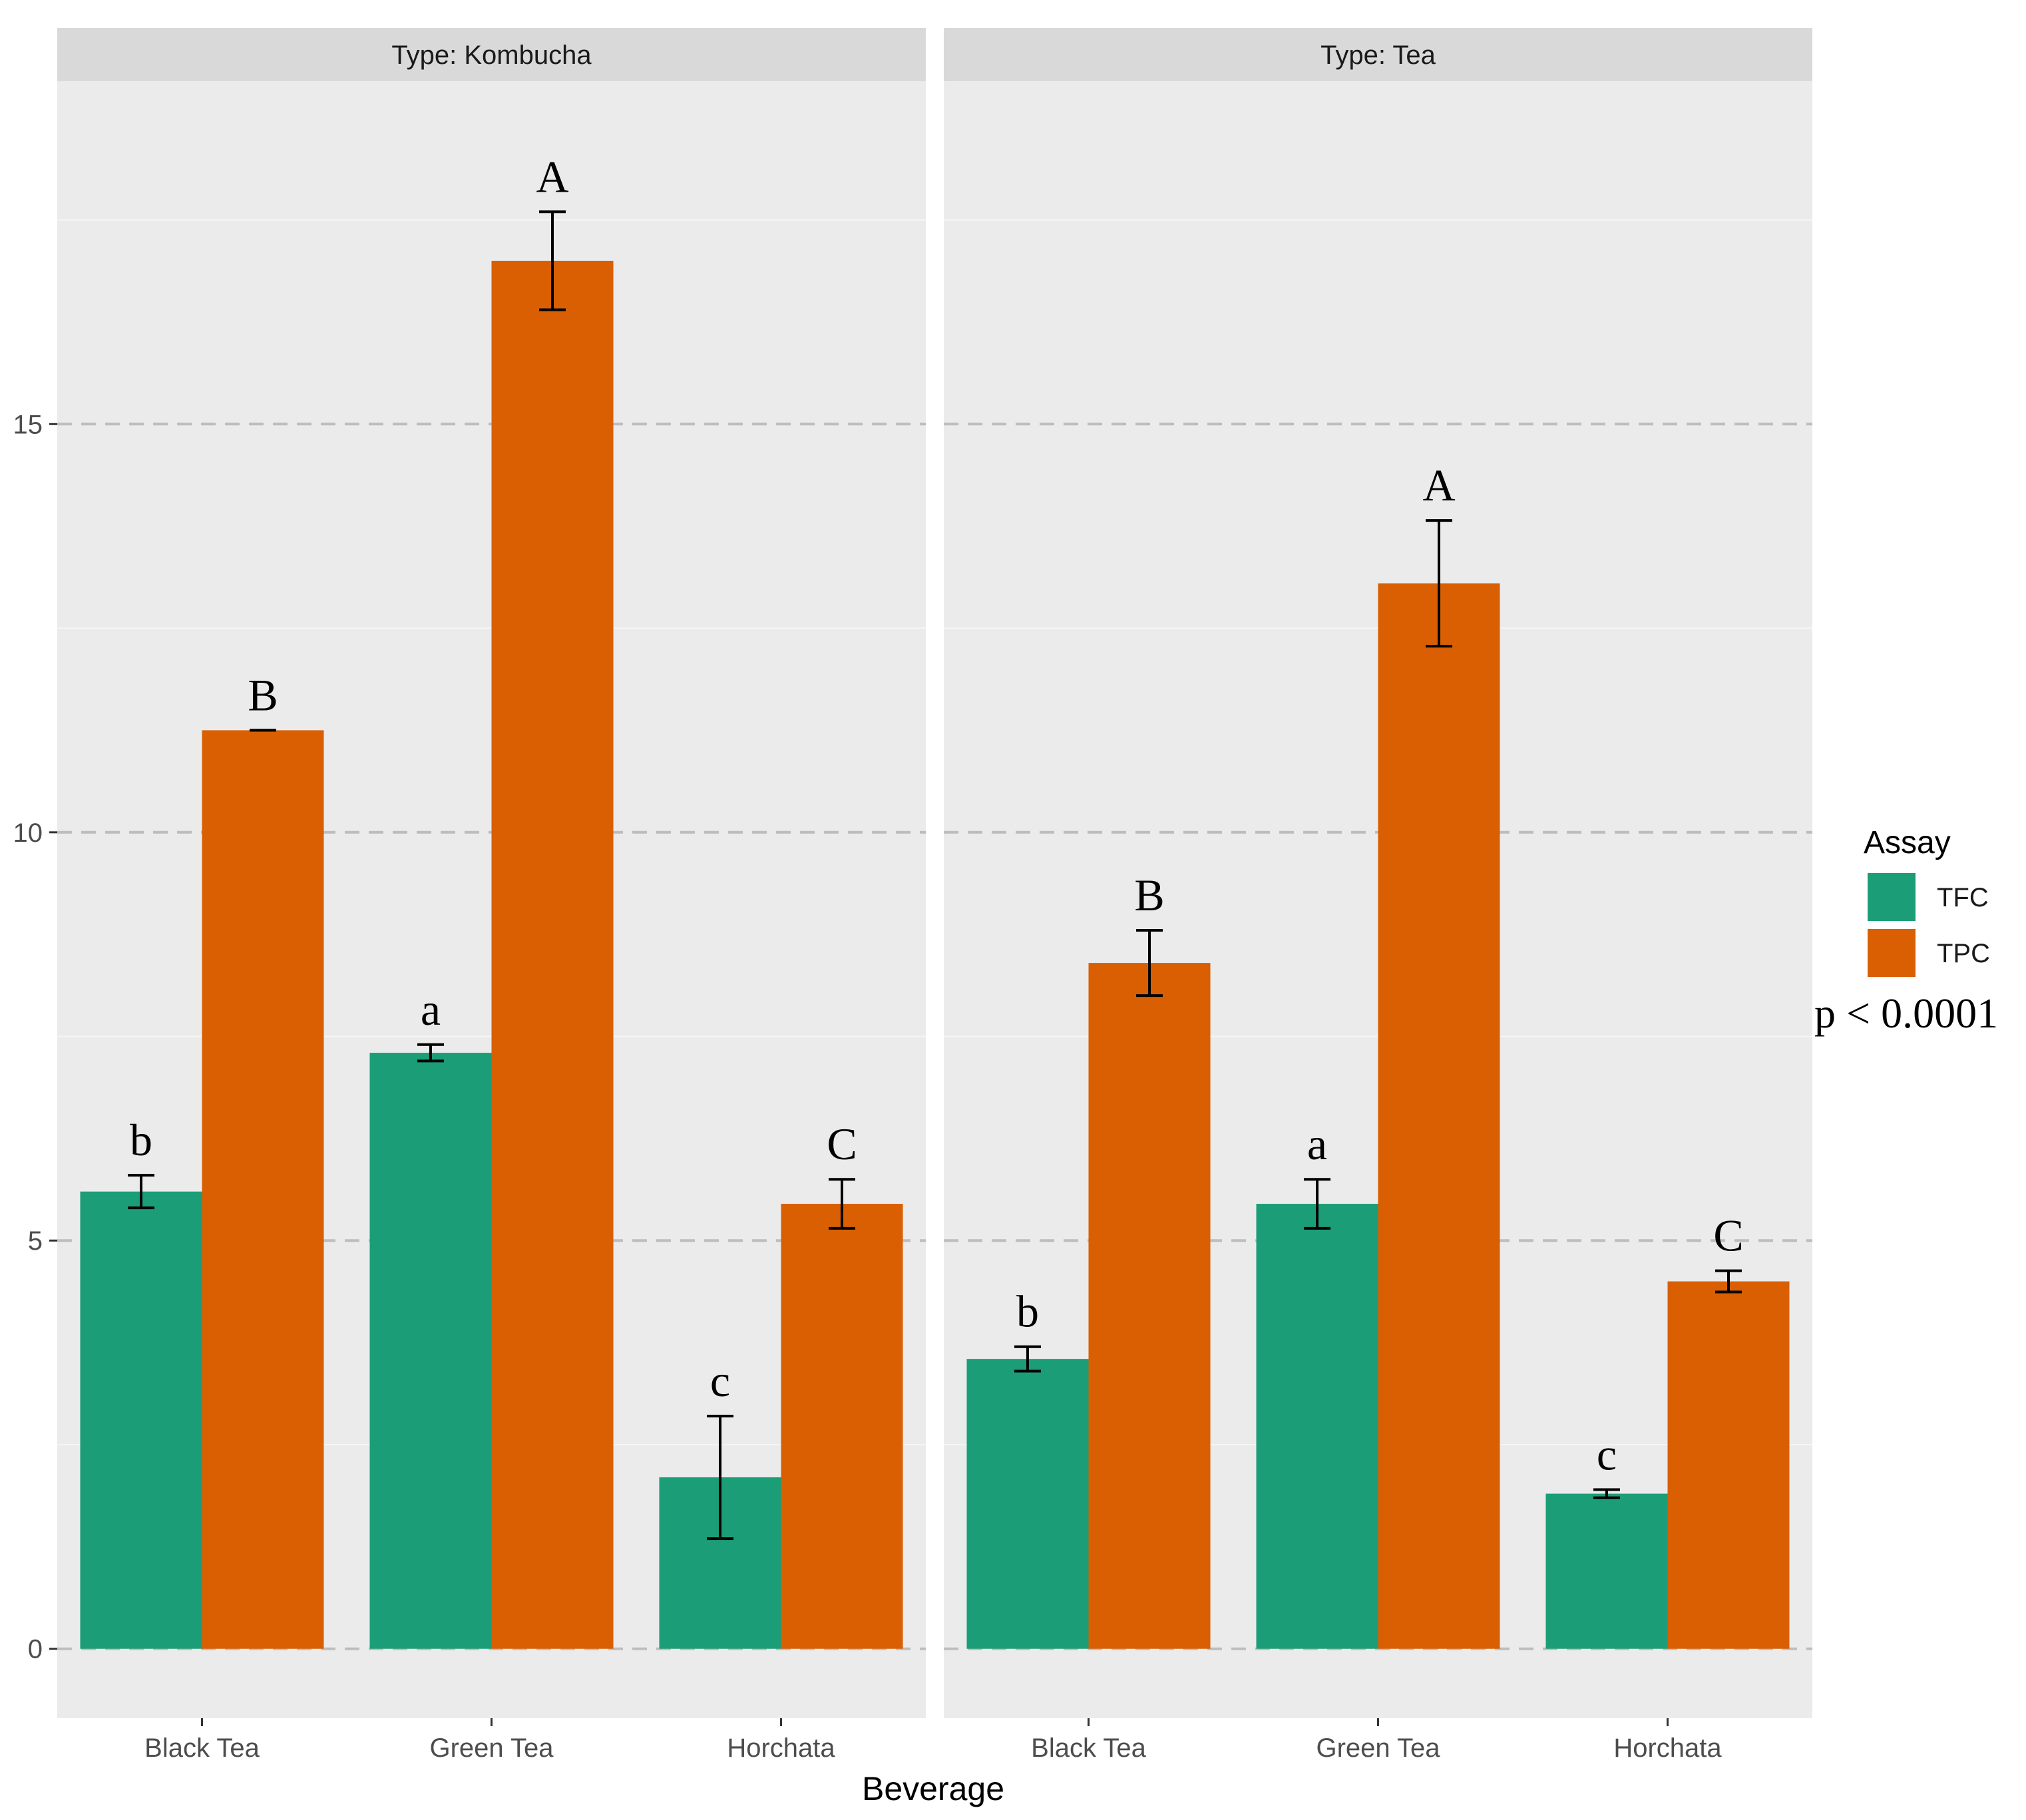 The height and width of the screenshot is (1820, 2026). Describe the element at coordinates (1892, 897) in the screenshot. I see `legend-key-tfc` at that location.